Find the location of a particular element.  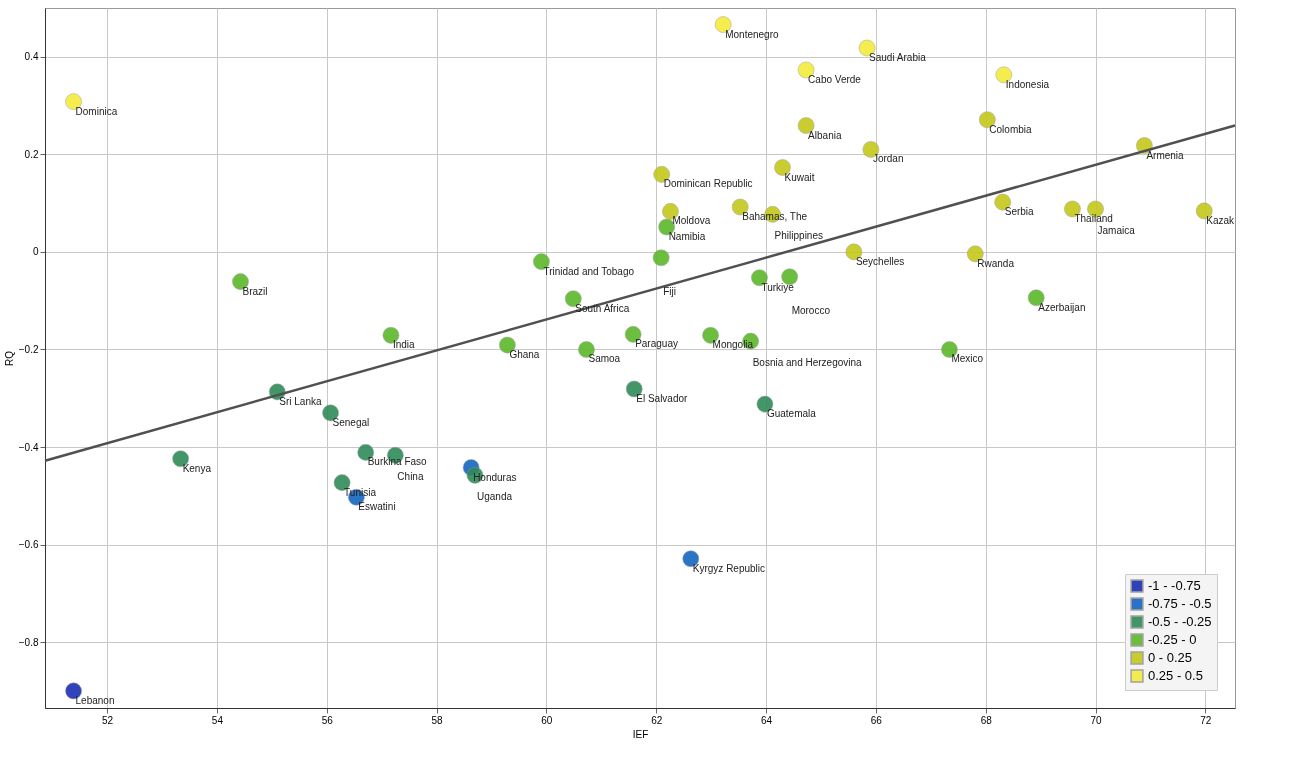

y-tick-label: 0.2 is located at coordinates (31, 154).